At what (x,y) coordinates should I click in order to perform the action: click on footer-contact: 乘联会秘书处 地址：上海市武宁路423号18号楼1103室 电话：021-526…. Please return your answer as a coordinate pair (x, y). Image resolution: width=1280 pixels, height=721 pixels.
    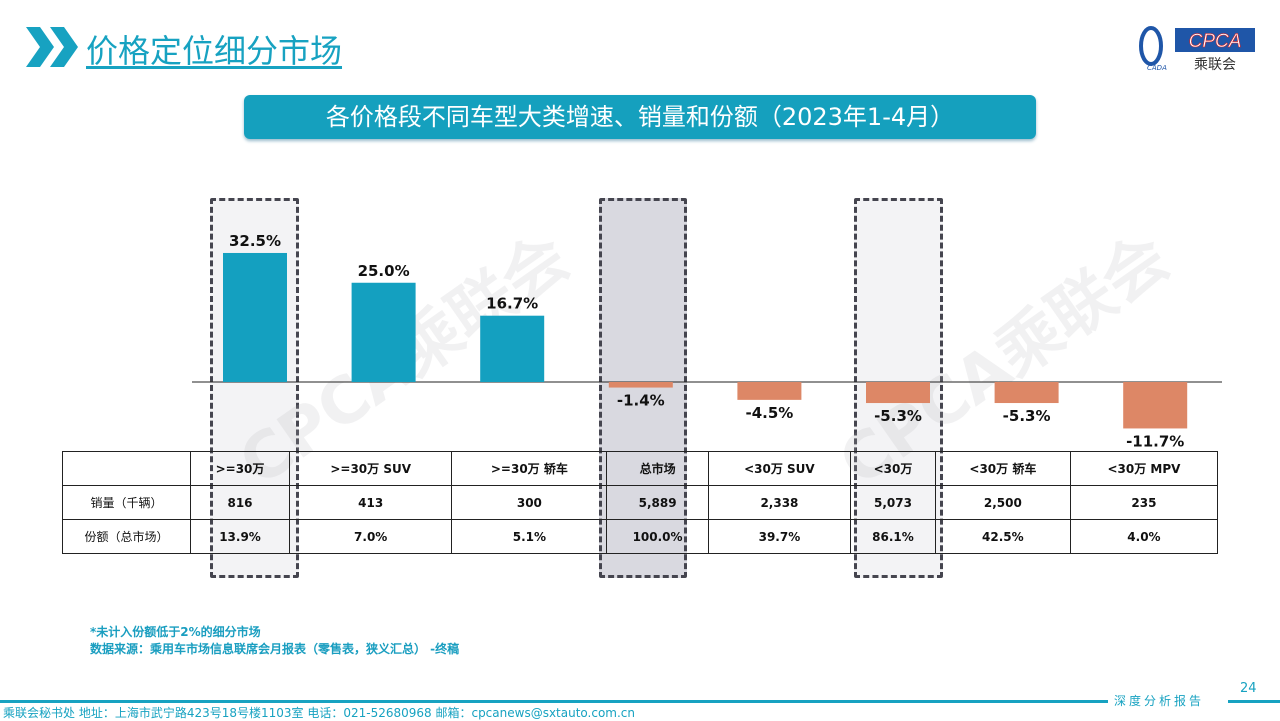
    Looking at the image, I should click on (319, 713).